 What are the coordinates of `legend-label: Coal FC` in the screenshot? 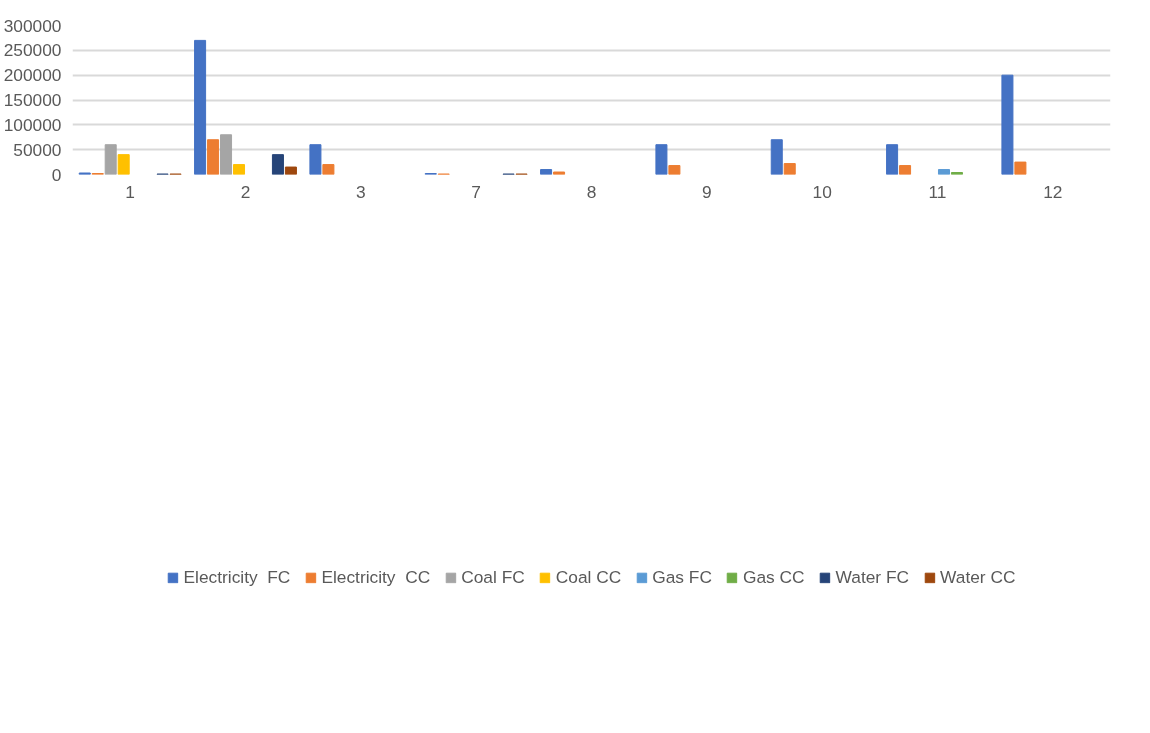 It's located at (493, 577).